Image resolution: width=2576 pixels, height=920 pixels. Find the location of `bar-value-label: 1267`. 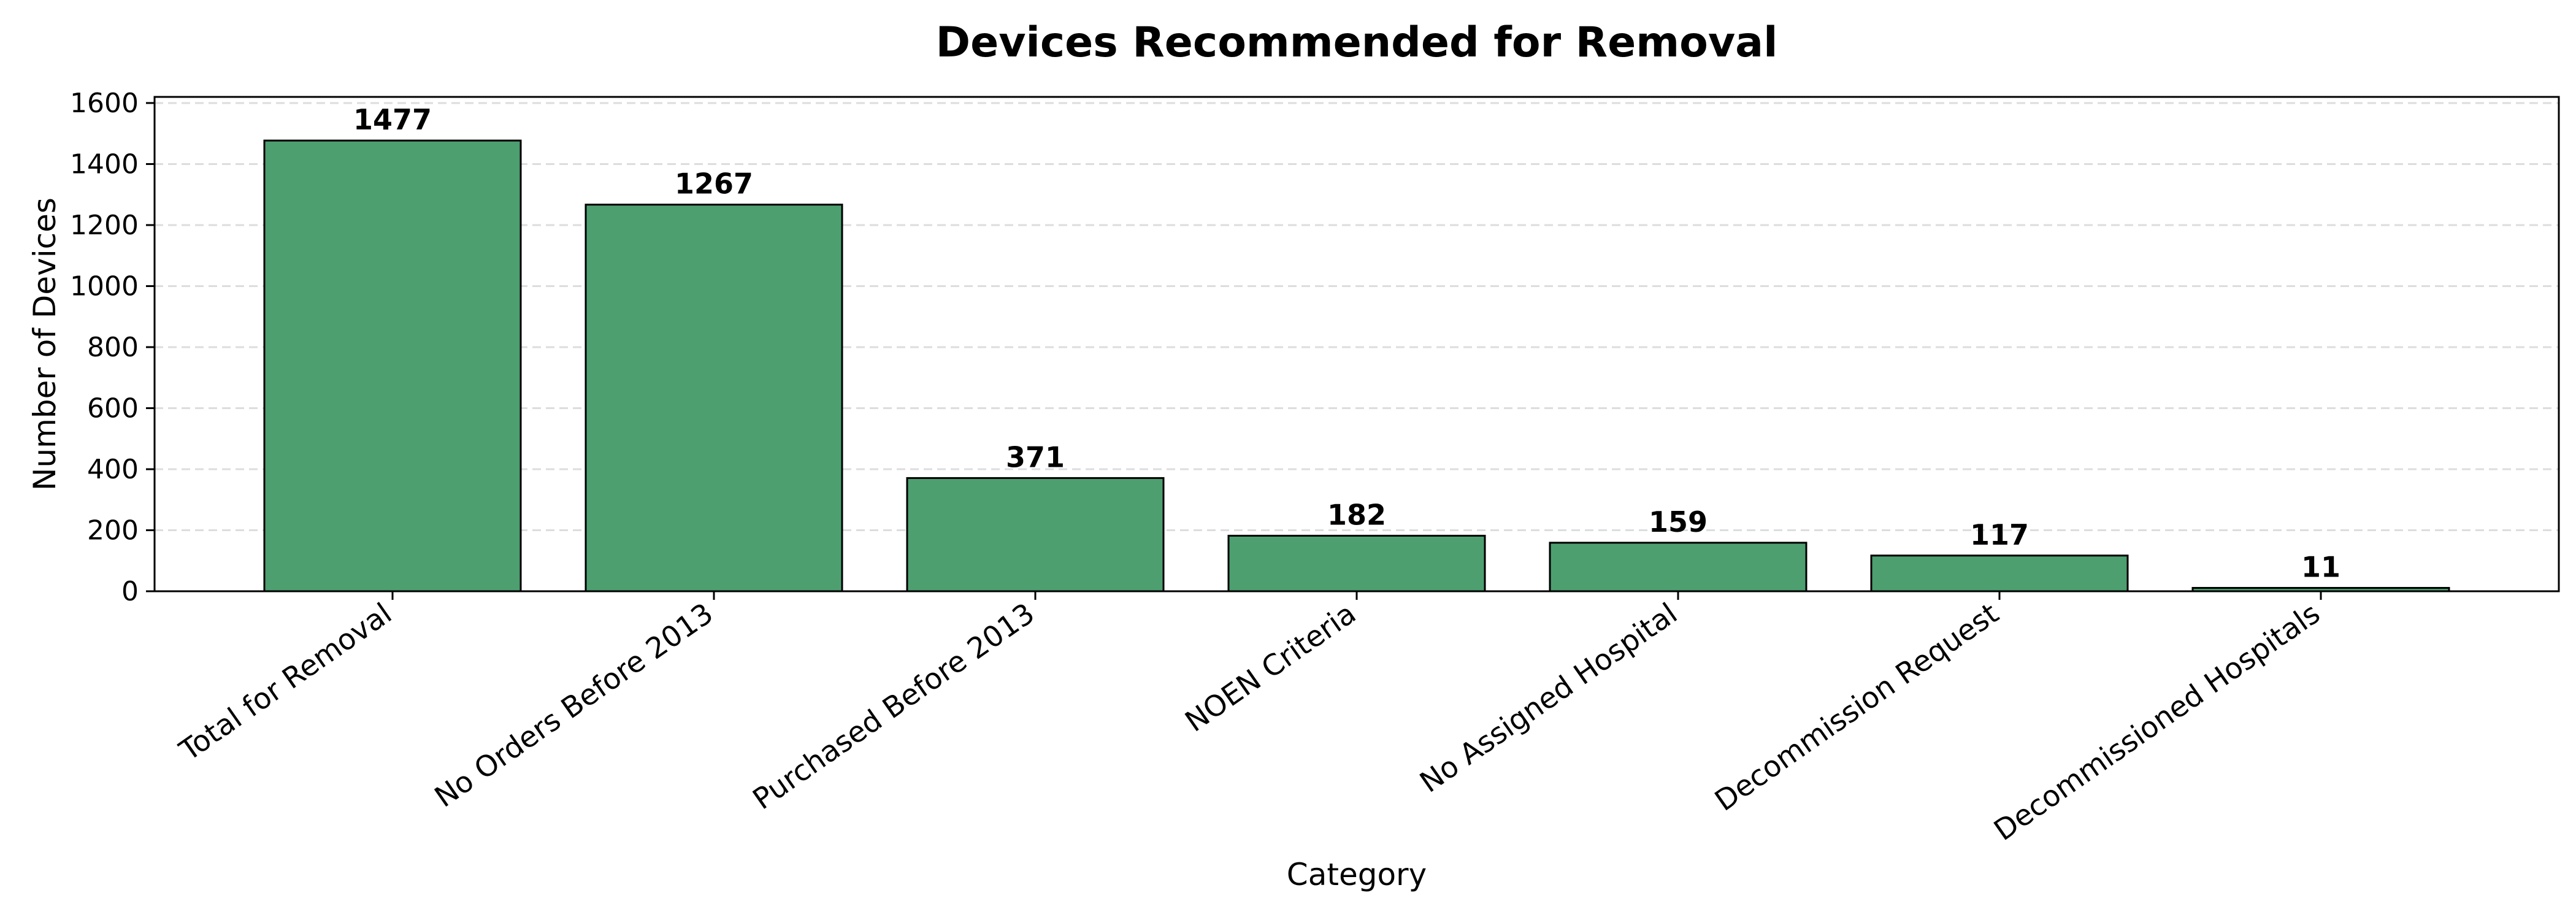

bar-value-label: 1267 is located at coordinates (714, 184).